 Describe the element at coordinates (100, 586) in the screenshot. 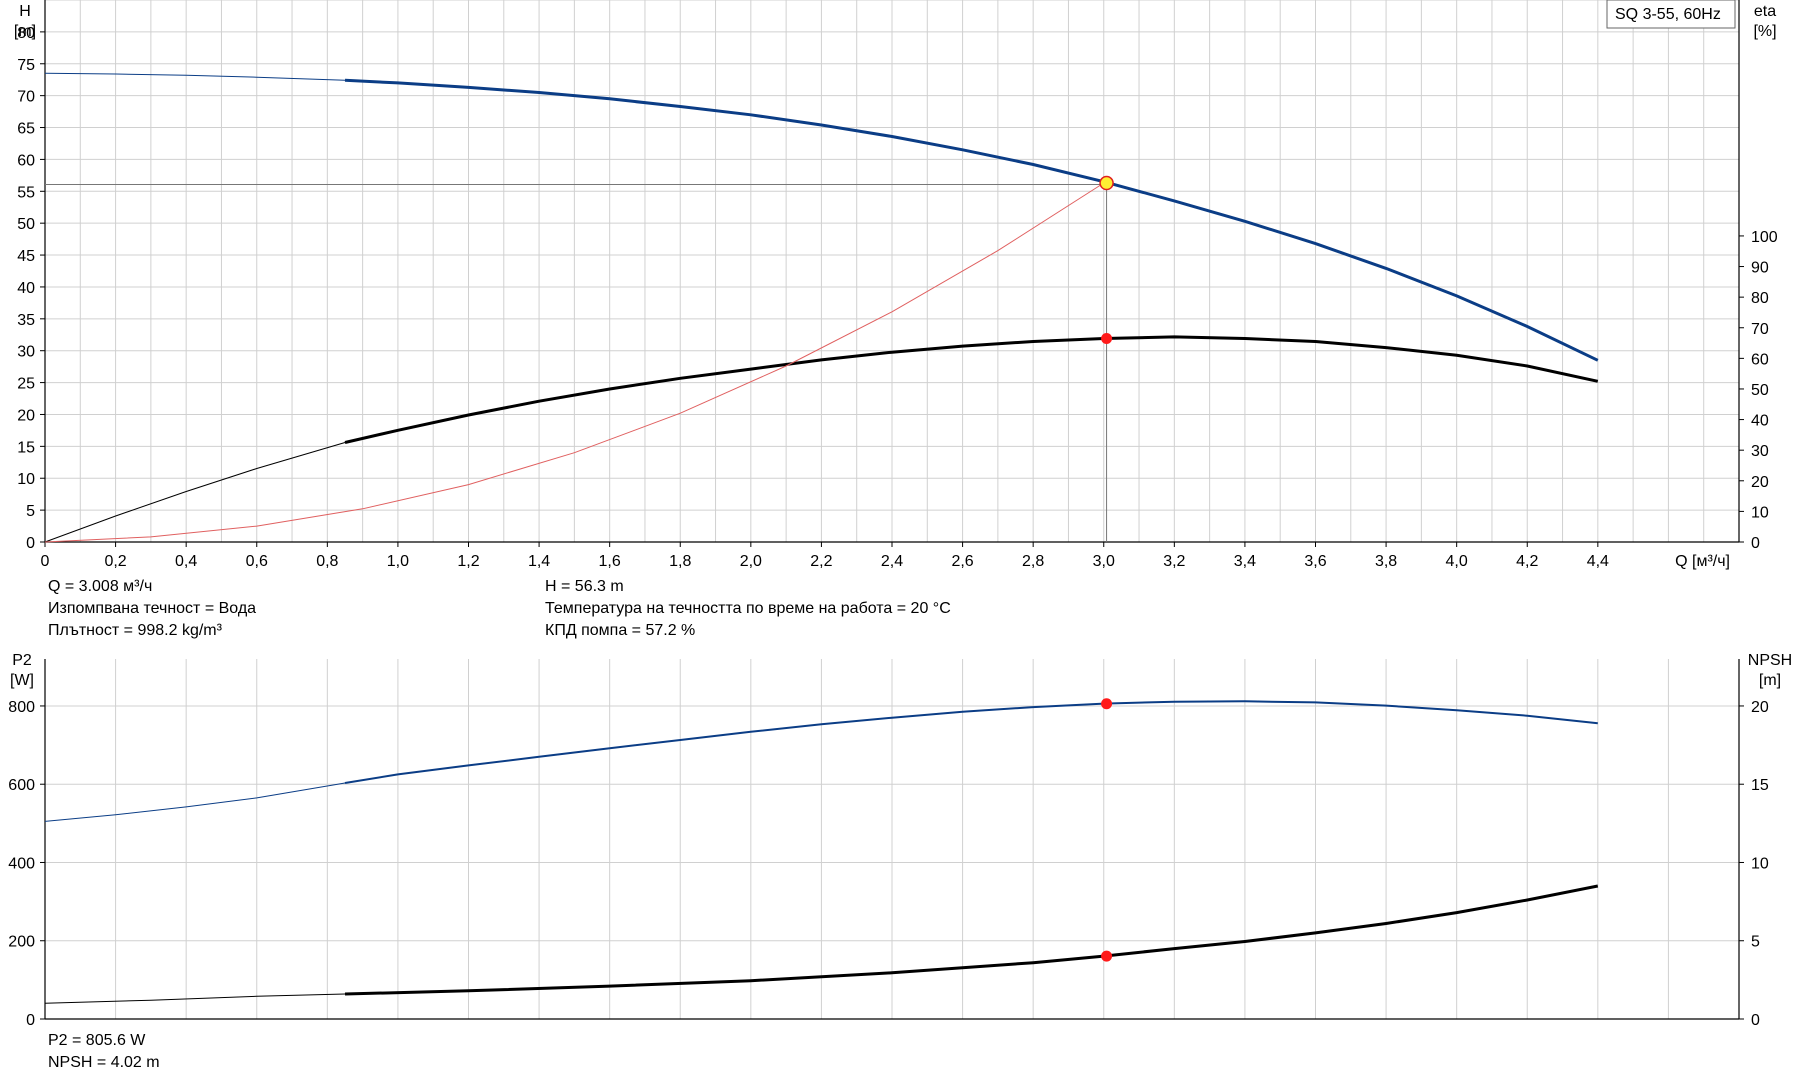

I see `info-q: Q = 3.008 м³/ч` at that location.